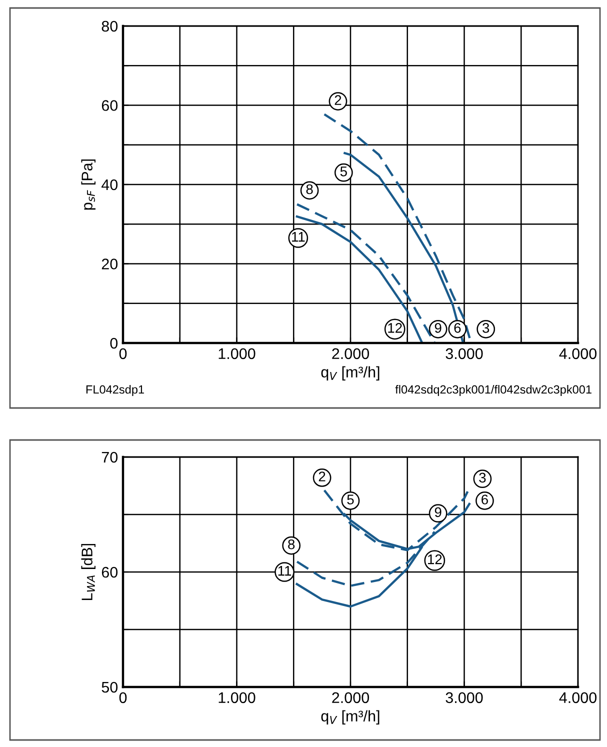  What do you see at coordinates (110, 26) in the screenshot?
I see `y-tick-label: 80` at bounding box center [110, 26].